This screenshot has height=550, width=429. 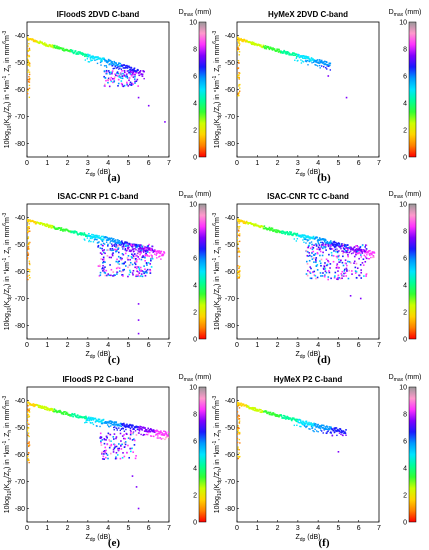 What do you see at coordinates (195, 313) in the screenshot?
I see `colorbar-tick-label: 2` at bounding box center [195, 313].